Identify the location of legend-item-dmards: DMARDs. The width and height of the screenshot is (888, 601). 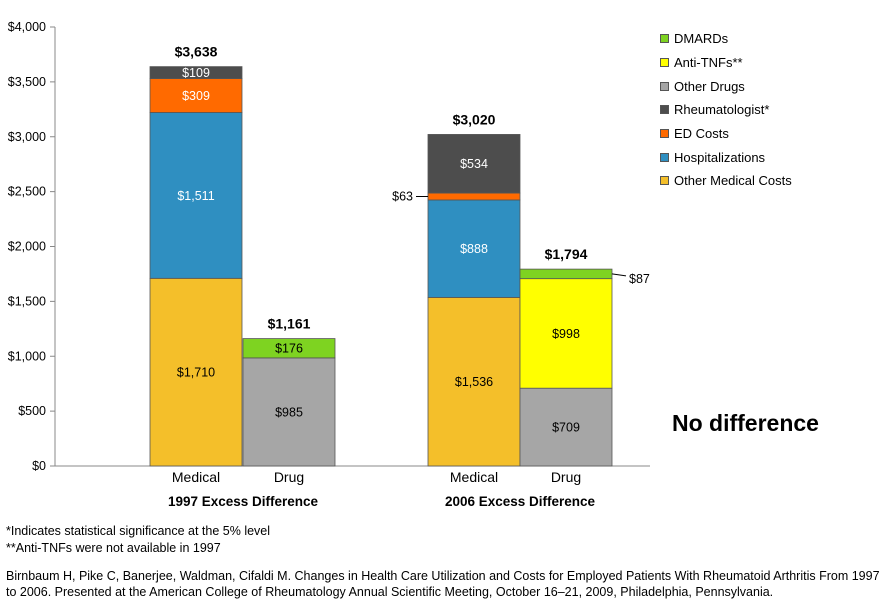
(726, 39).